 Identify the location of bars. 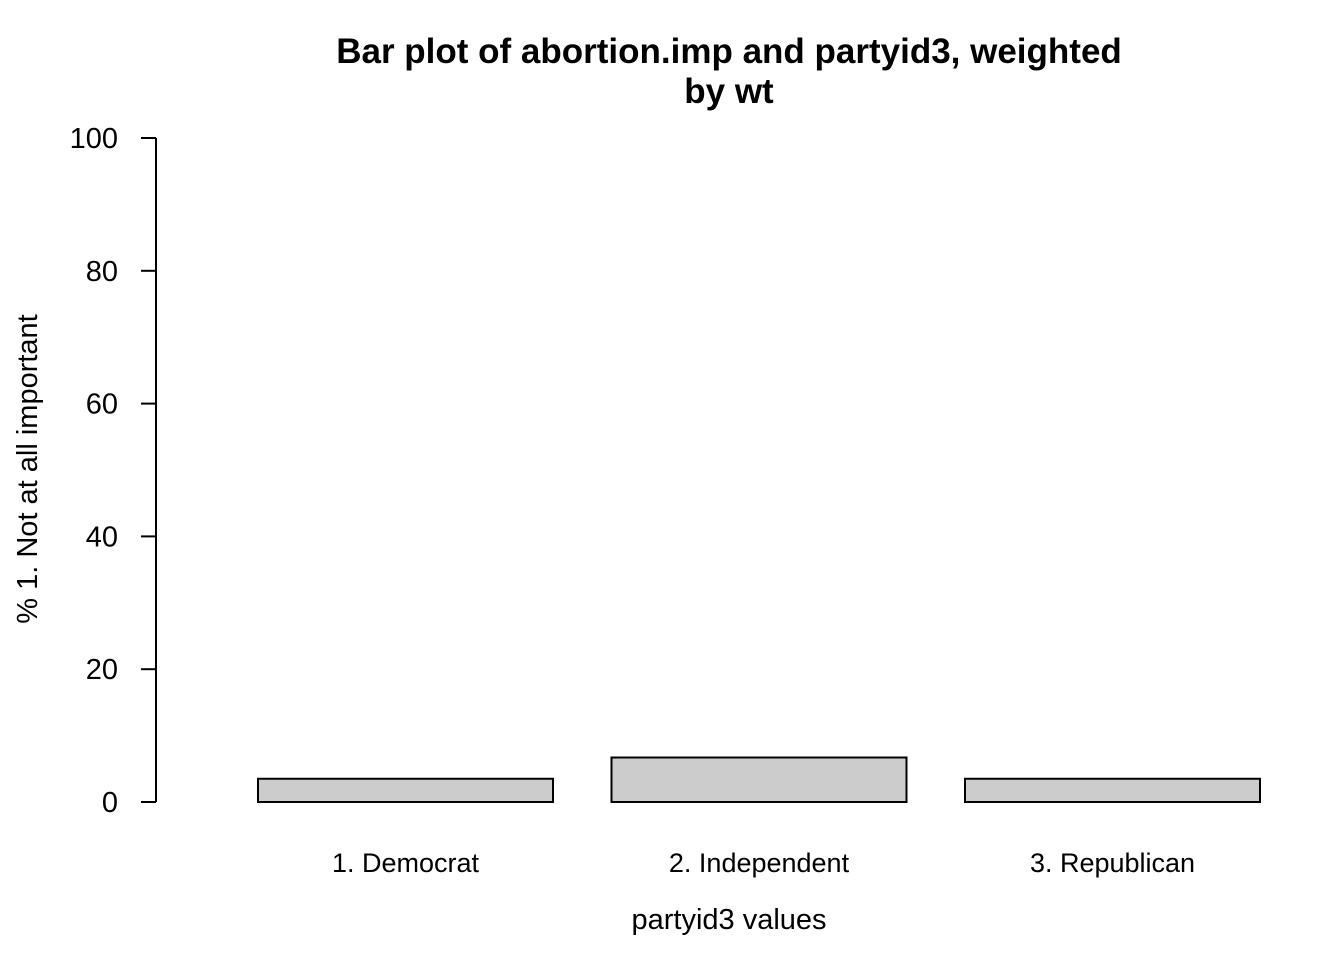
(759, 780).